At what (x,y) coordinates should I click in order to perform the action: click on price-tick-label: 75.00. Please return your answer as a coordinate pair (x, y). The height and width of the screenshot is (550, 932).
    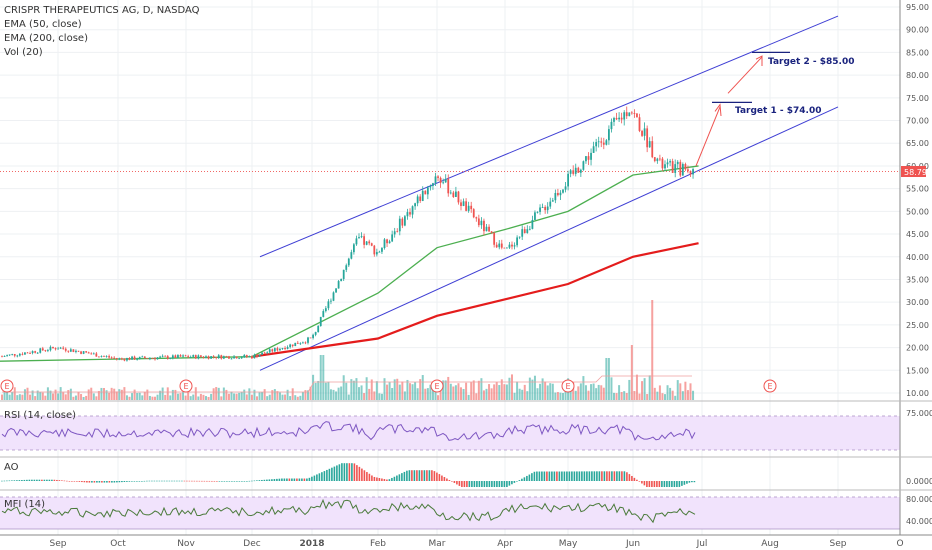
    Looking at the image, I should click on (917, 98).